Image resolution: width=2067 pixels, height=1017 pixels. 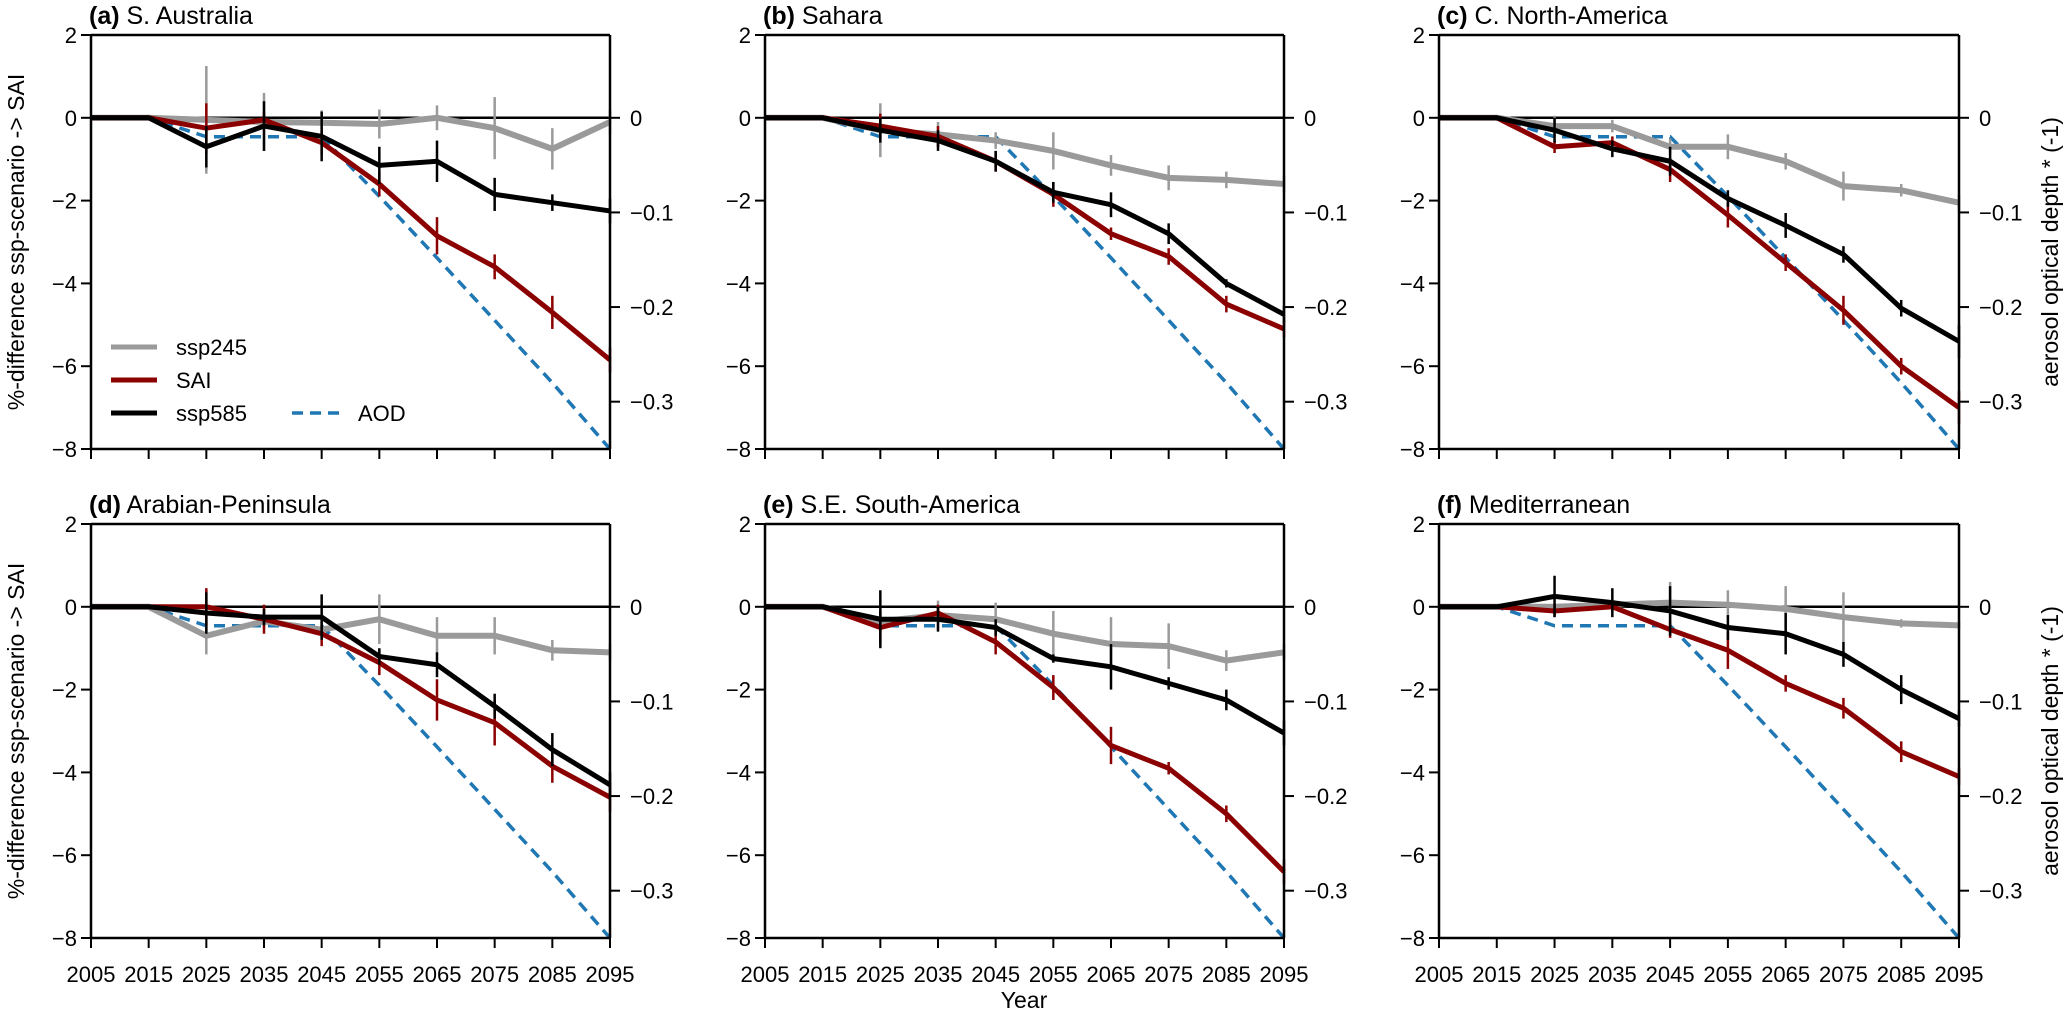 I want to click on right-y-axis-title: aerosol optical depth * (-1), so click(x=2050, y=741).